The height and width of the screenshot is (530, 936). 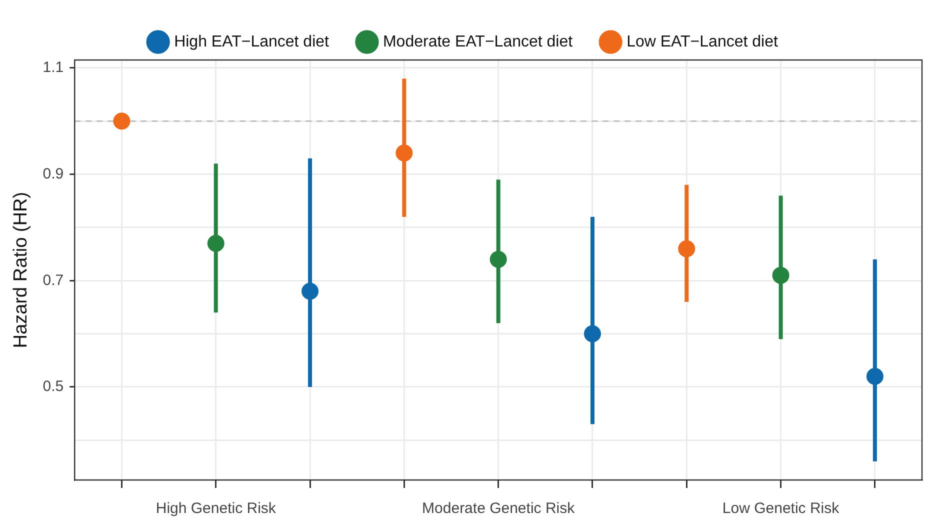 What do you see at coordinates (478, 41) in the screenshot?
I see `legend-label: Moderate EAT−Lancet diet` at bounding box center [478, 41].